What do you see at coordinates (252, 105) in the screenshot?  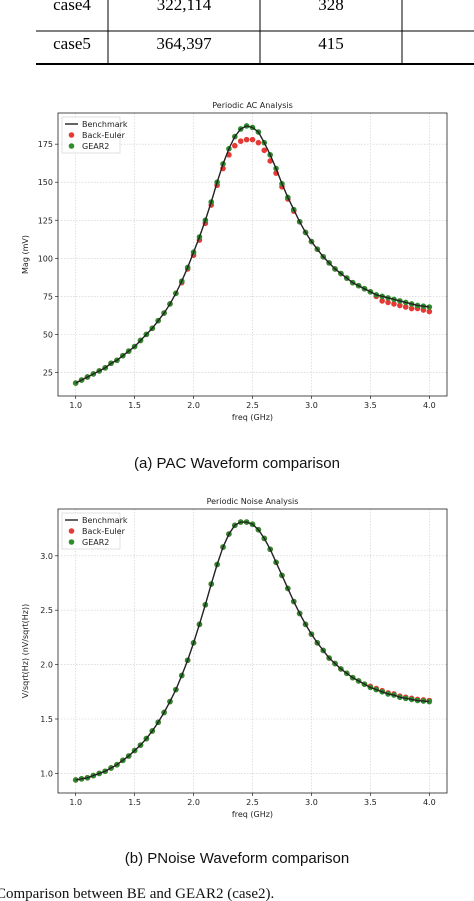 I see `chart-title: Periodic AC Analysis` at bounding box center [252, 105].